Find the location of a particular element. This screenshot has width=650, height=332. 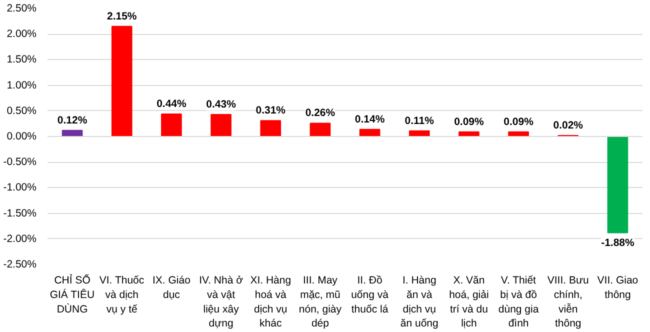

data-label: 0.11% is located at coordinates (419, 120).